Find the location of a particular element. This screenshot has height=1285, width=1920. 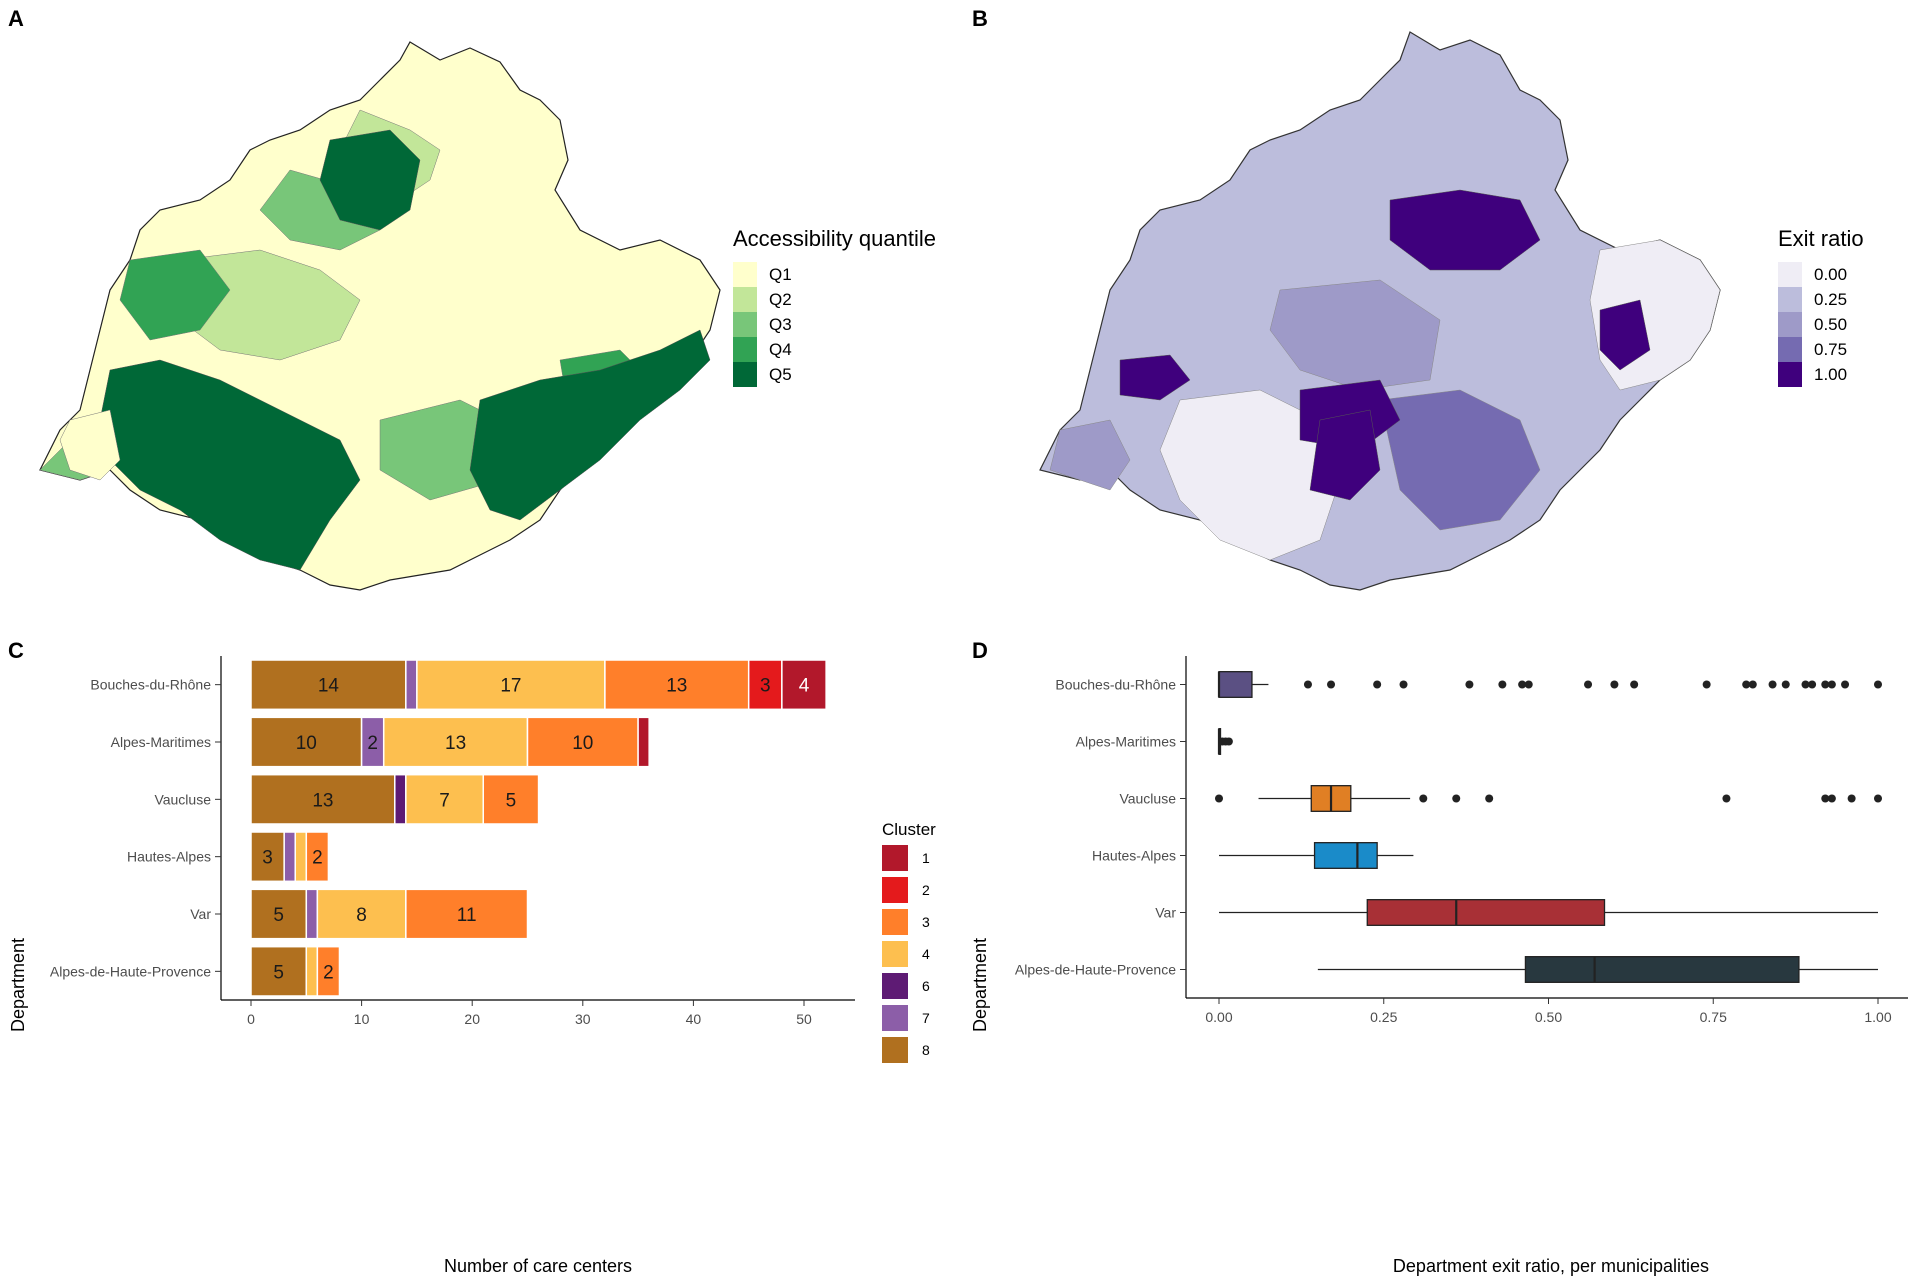

d-y-tick-label: Vaucluse is located at coordinates (1147, 799).